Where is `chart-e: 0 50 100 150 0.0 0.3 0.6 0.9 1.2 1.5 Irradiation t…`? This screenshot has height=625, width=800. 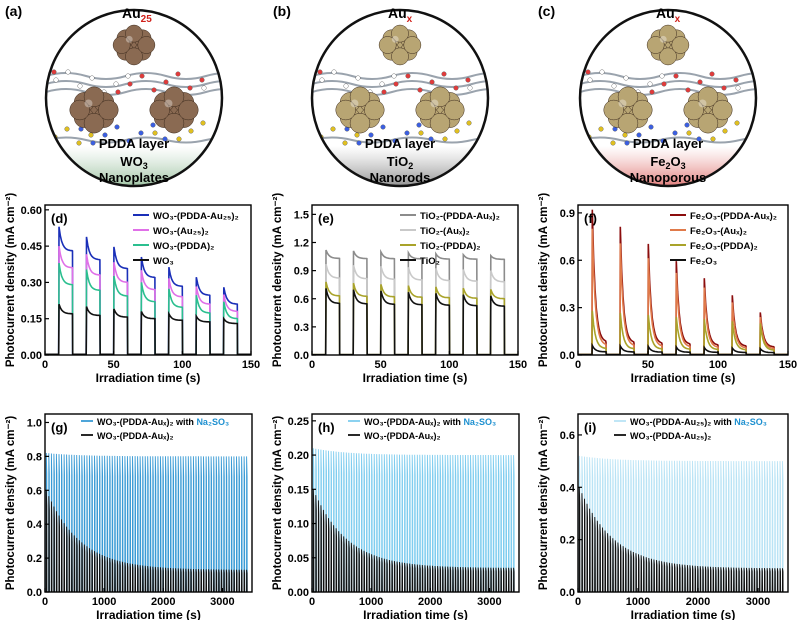 chart-e: 0 50 100 150 0.0 0.3 0.6 0.9 1.2 1.5 Irradiation t… is located at coordinates (399, 289).